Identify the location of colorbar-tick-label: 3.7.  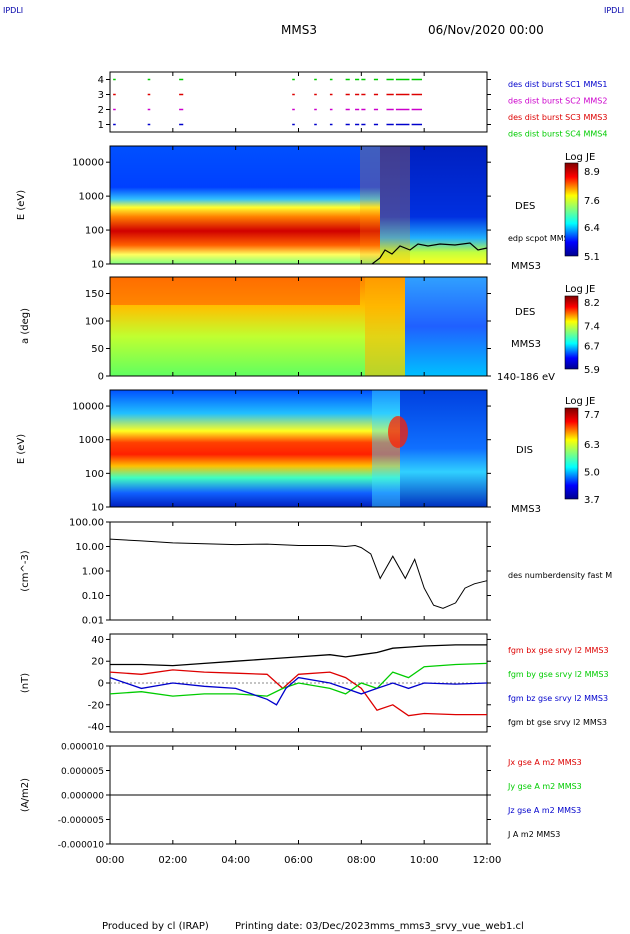
(592, 500).